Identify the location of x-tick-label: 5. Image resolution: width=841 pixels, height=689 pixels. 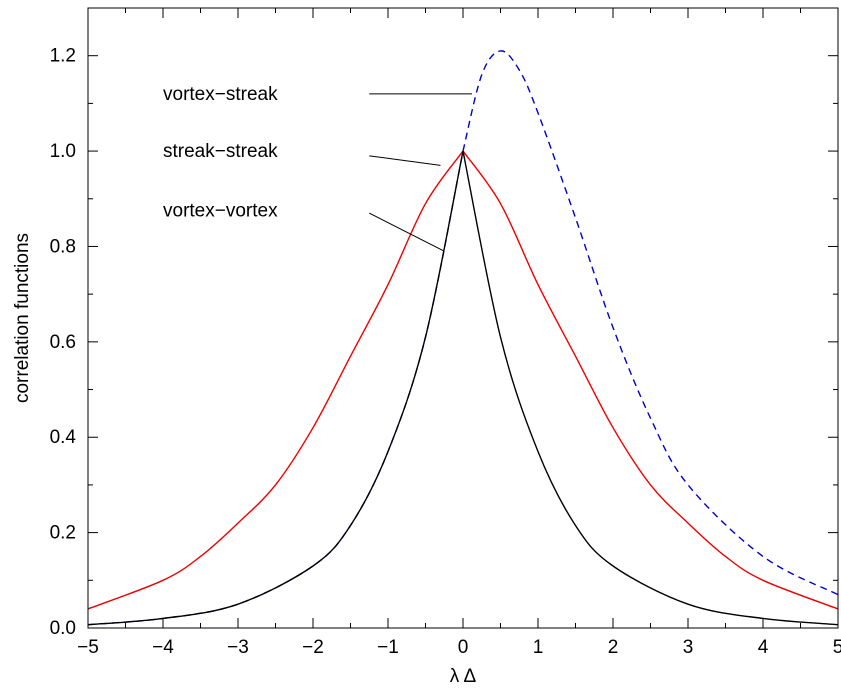
(837, 647).